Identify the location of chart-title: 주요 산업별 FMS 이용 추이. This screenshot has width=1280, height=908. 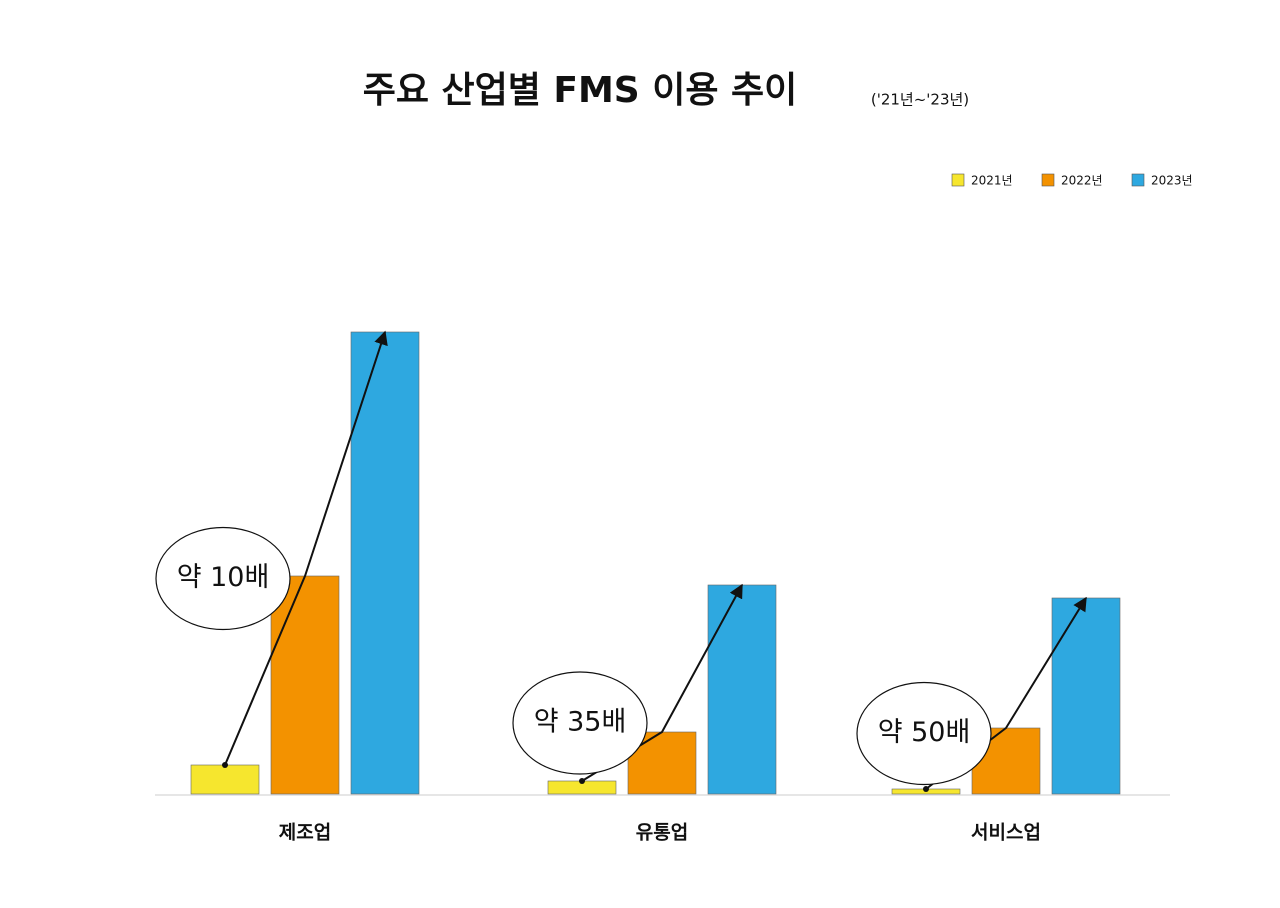
(580, 90).